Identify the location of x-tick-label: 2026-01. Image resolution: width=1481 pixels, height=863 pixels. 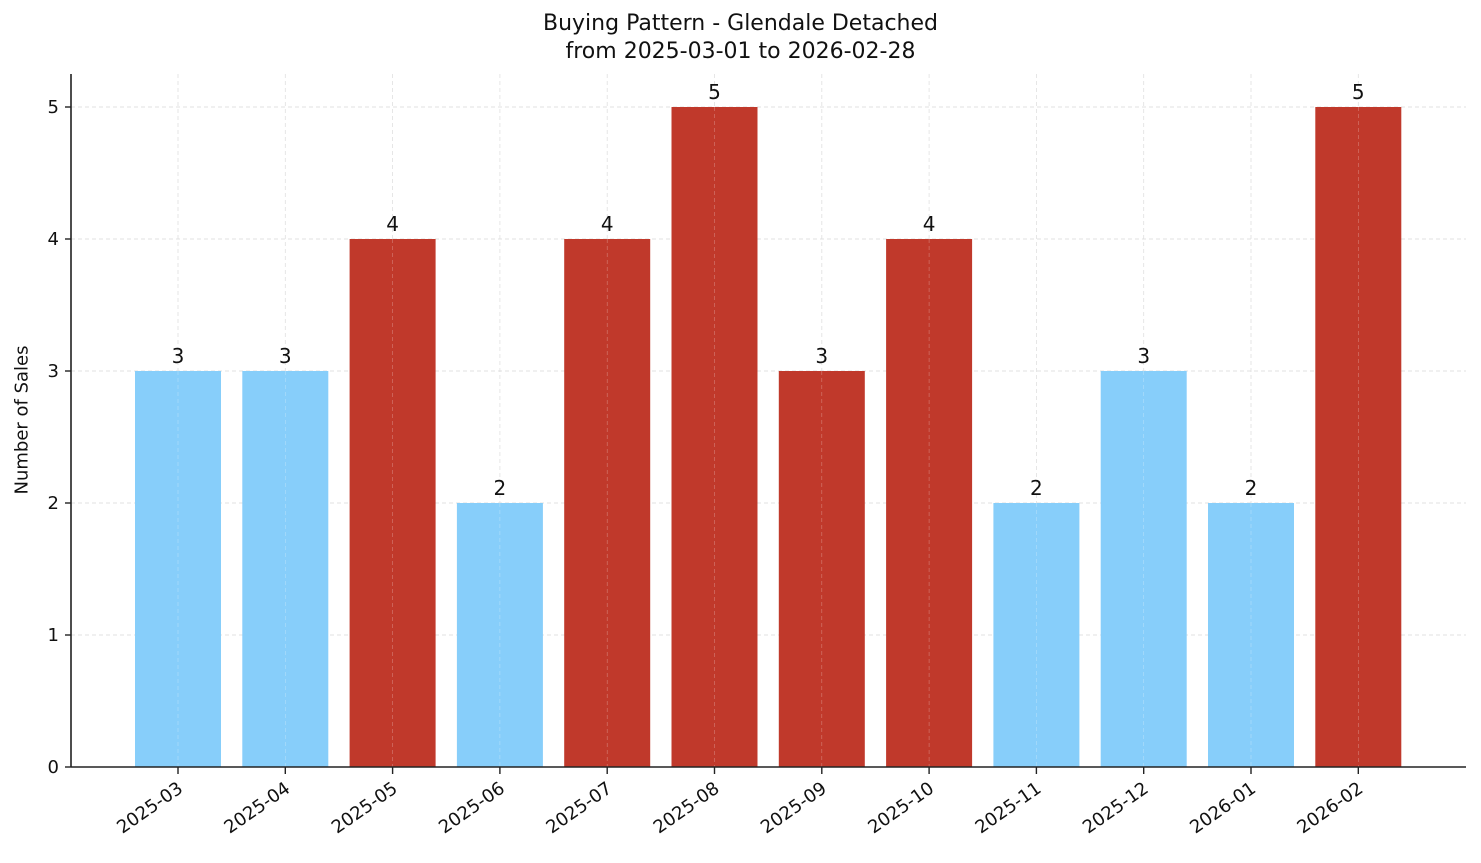
(1223, 808).